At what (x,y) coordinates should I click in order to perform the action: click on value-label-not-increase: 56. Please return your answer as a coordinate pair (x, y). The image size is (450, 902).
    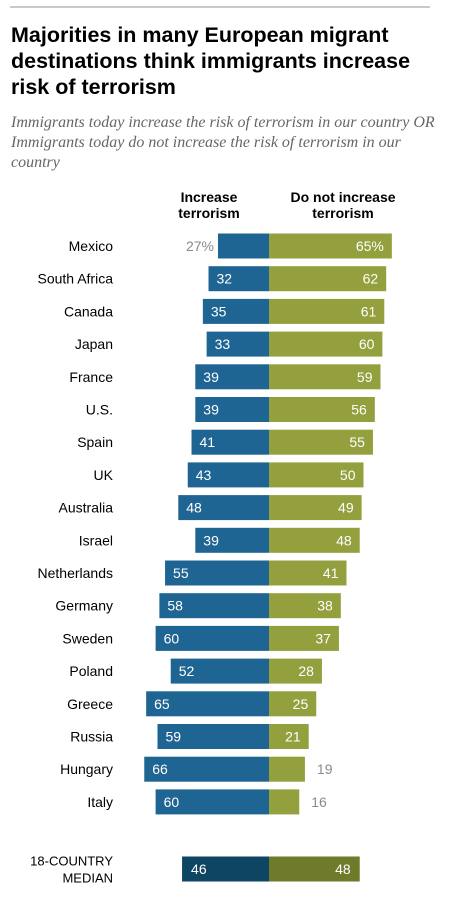
    Looking at the image, I should click on (359, 410).